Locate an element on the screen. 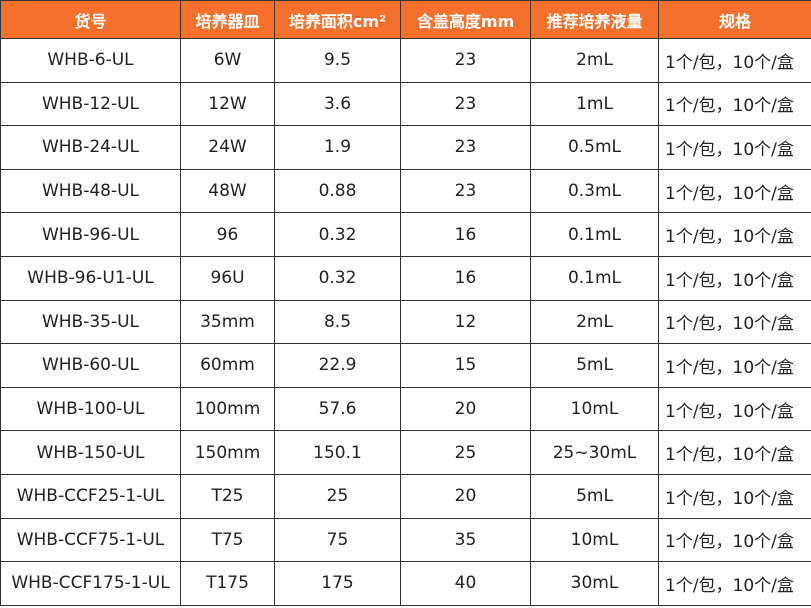 This screenshot has height=608, width=811. table-cell: 30mL is located at coordinates (594, 583).